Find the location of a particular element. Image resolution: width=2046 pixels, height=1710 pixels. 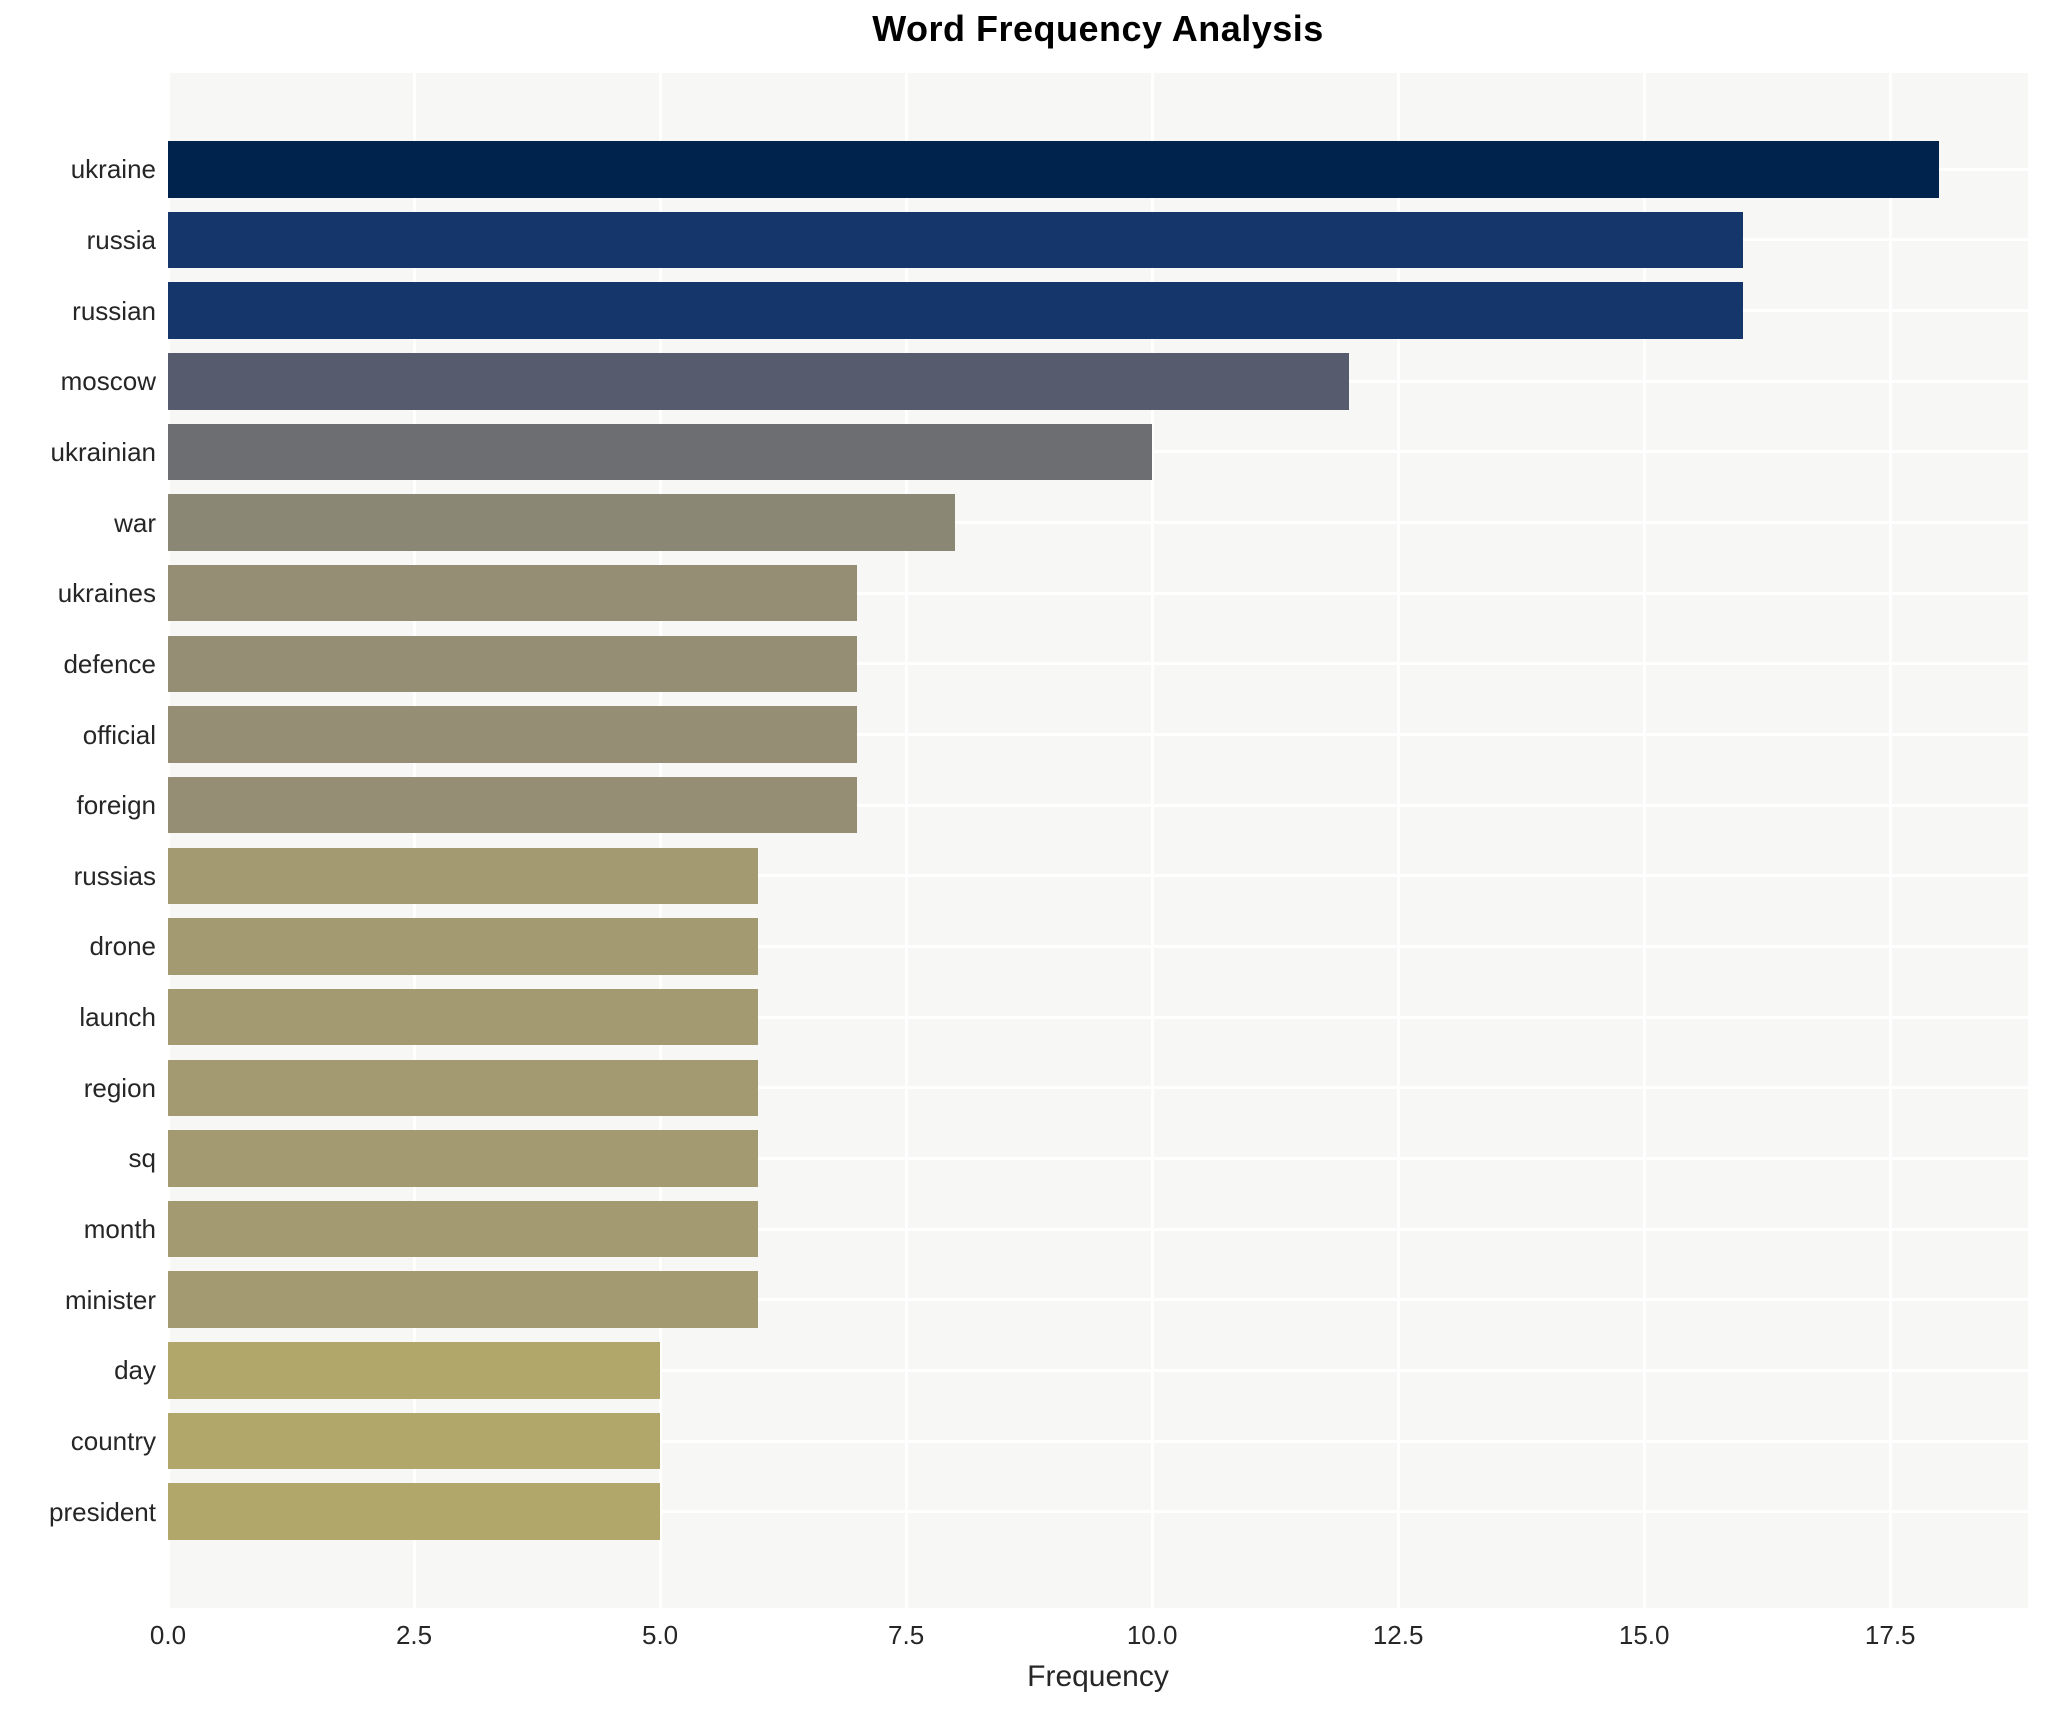

bar-country is located at coordinates (414, 1441).